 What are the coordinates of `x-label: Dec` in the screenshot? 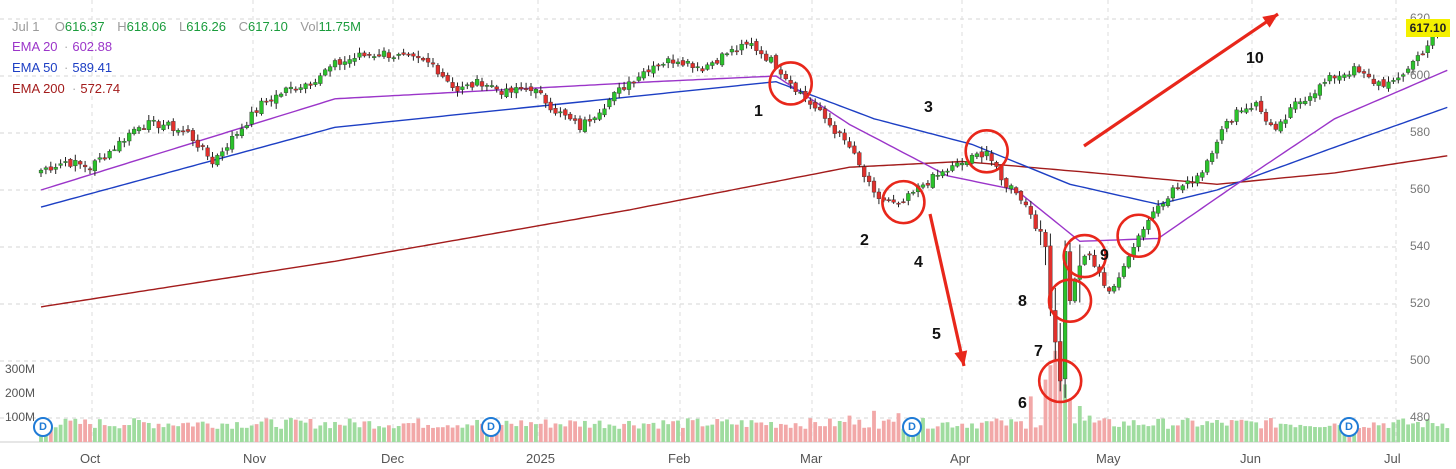 It's located at (393, 458).